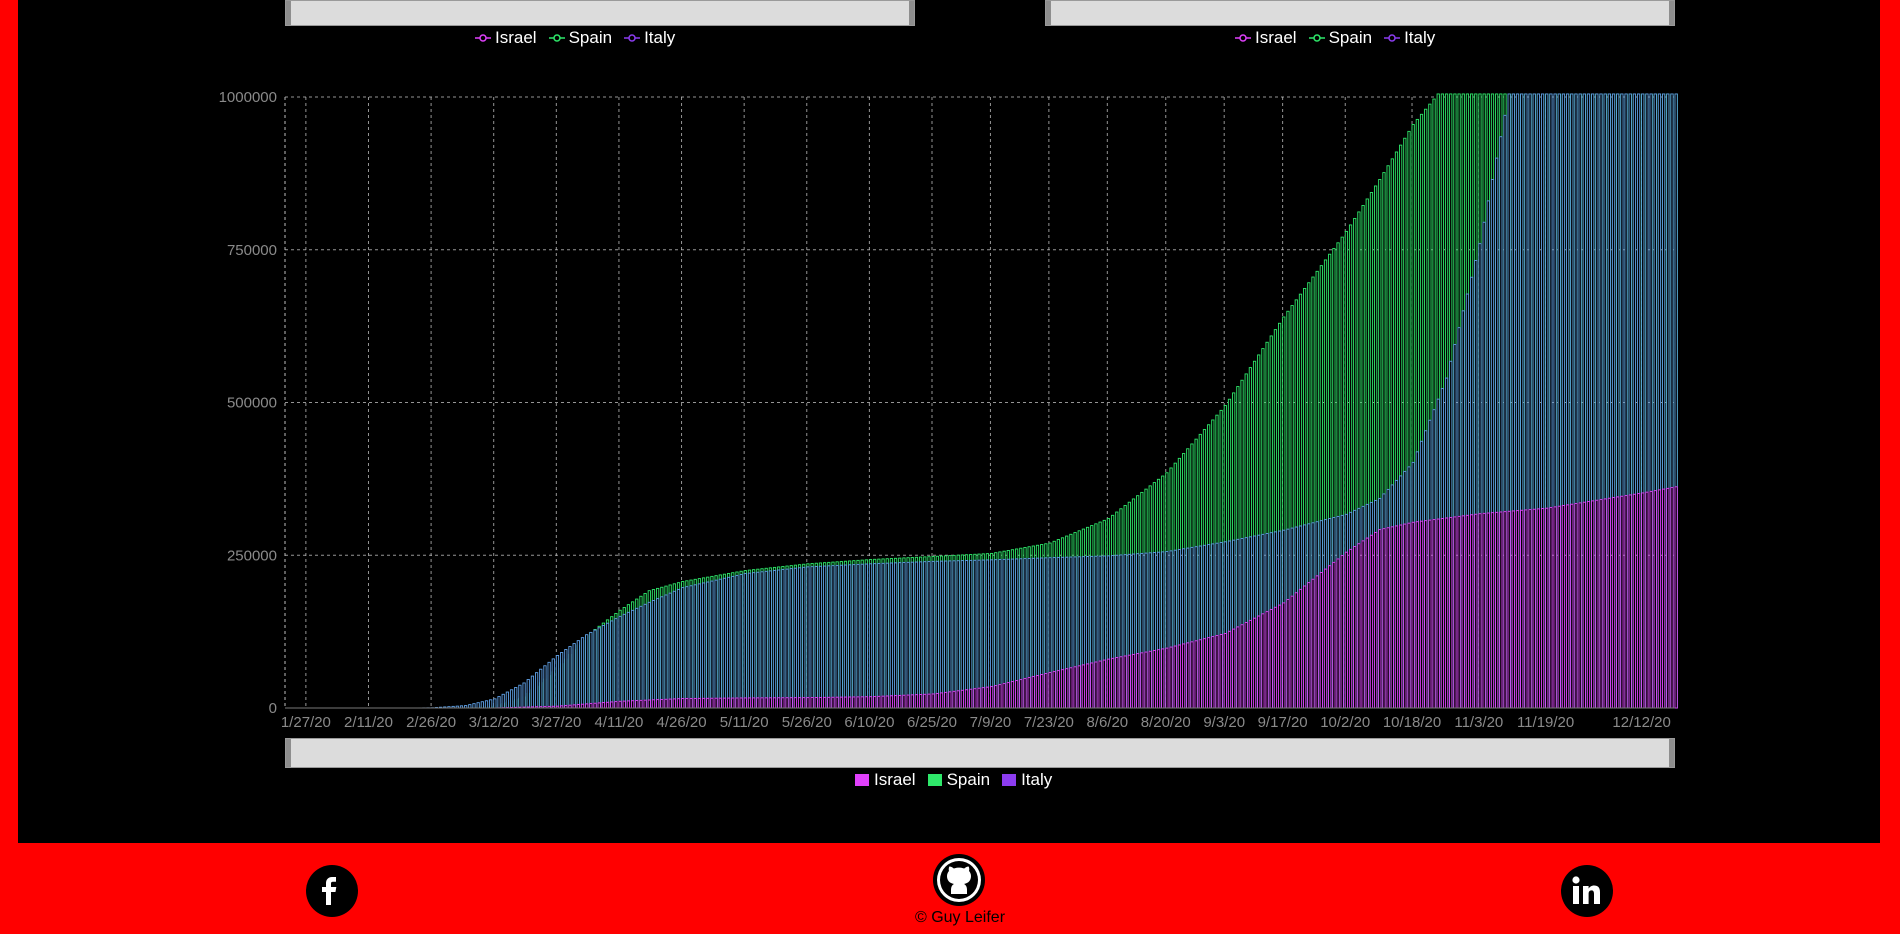 This screenshot has height=934, width=1900. I want to click on facebook-link, so click(332, 891).